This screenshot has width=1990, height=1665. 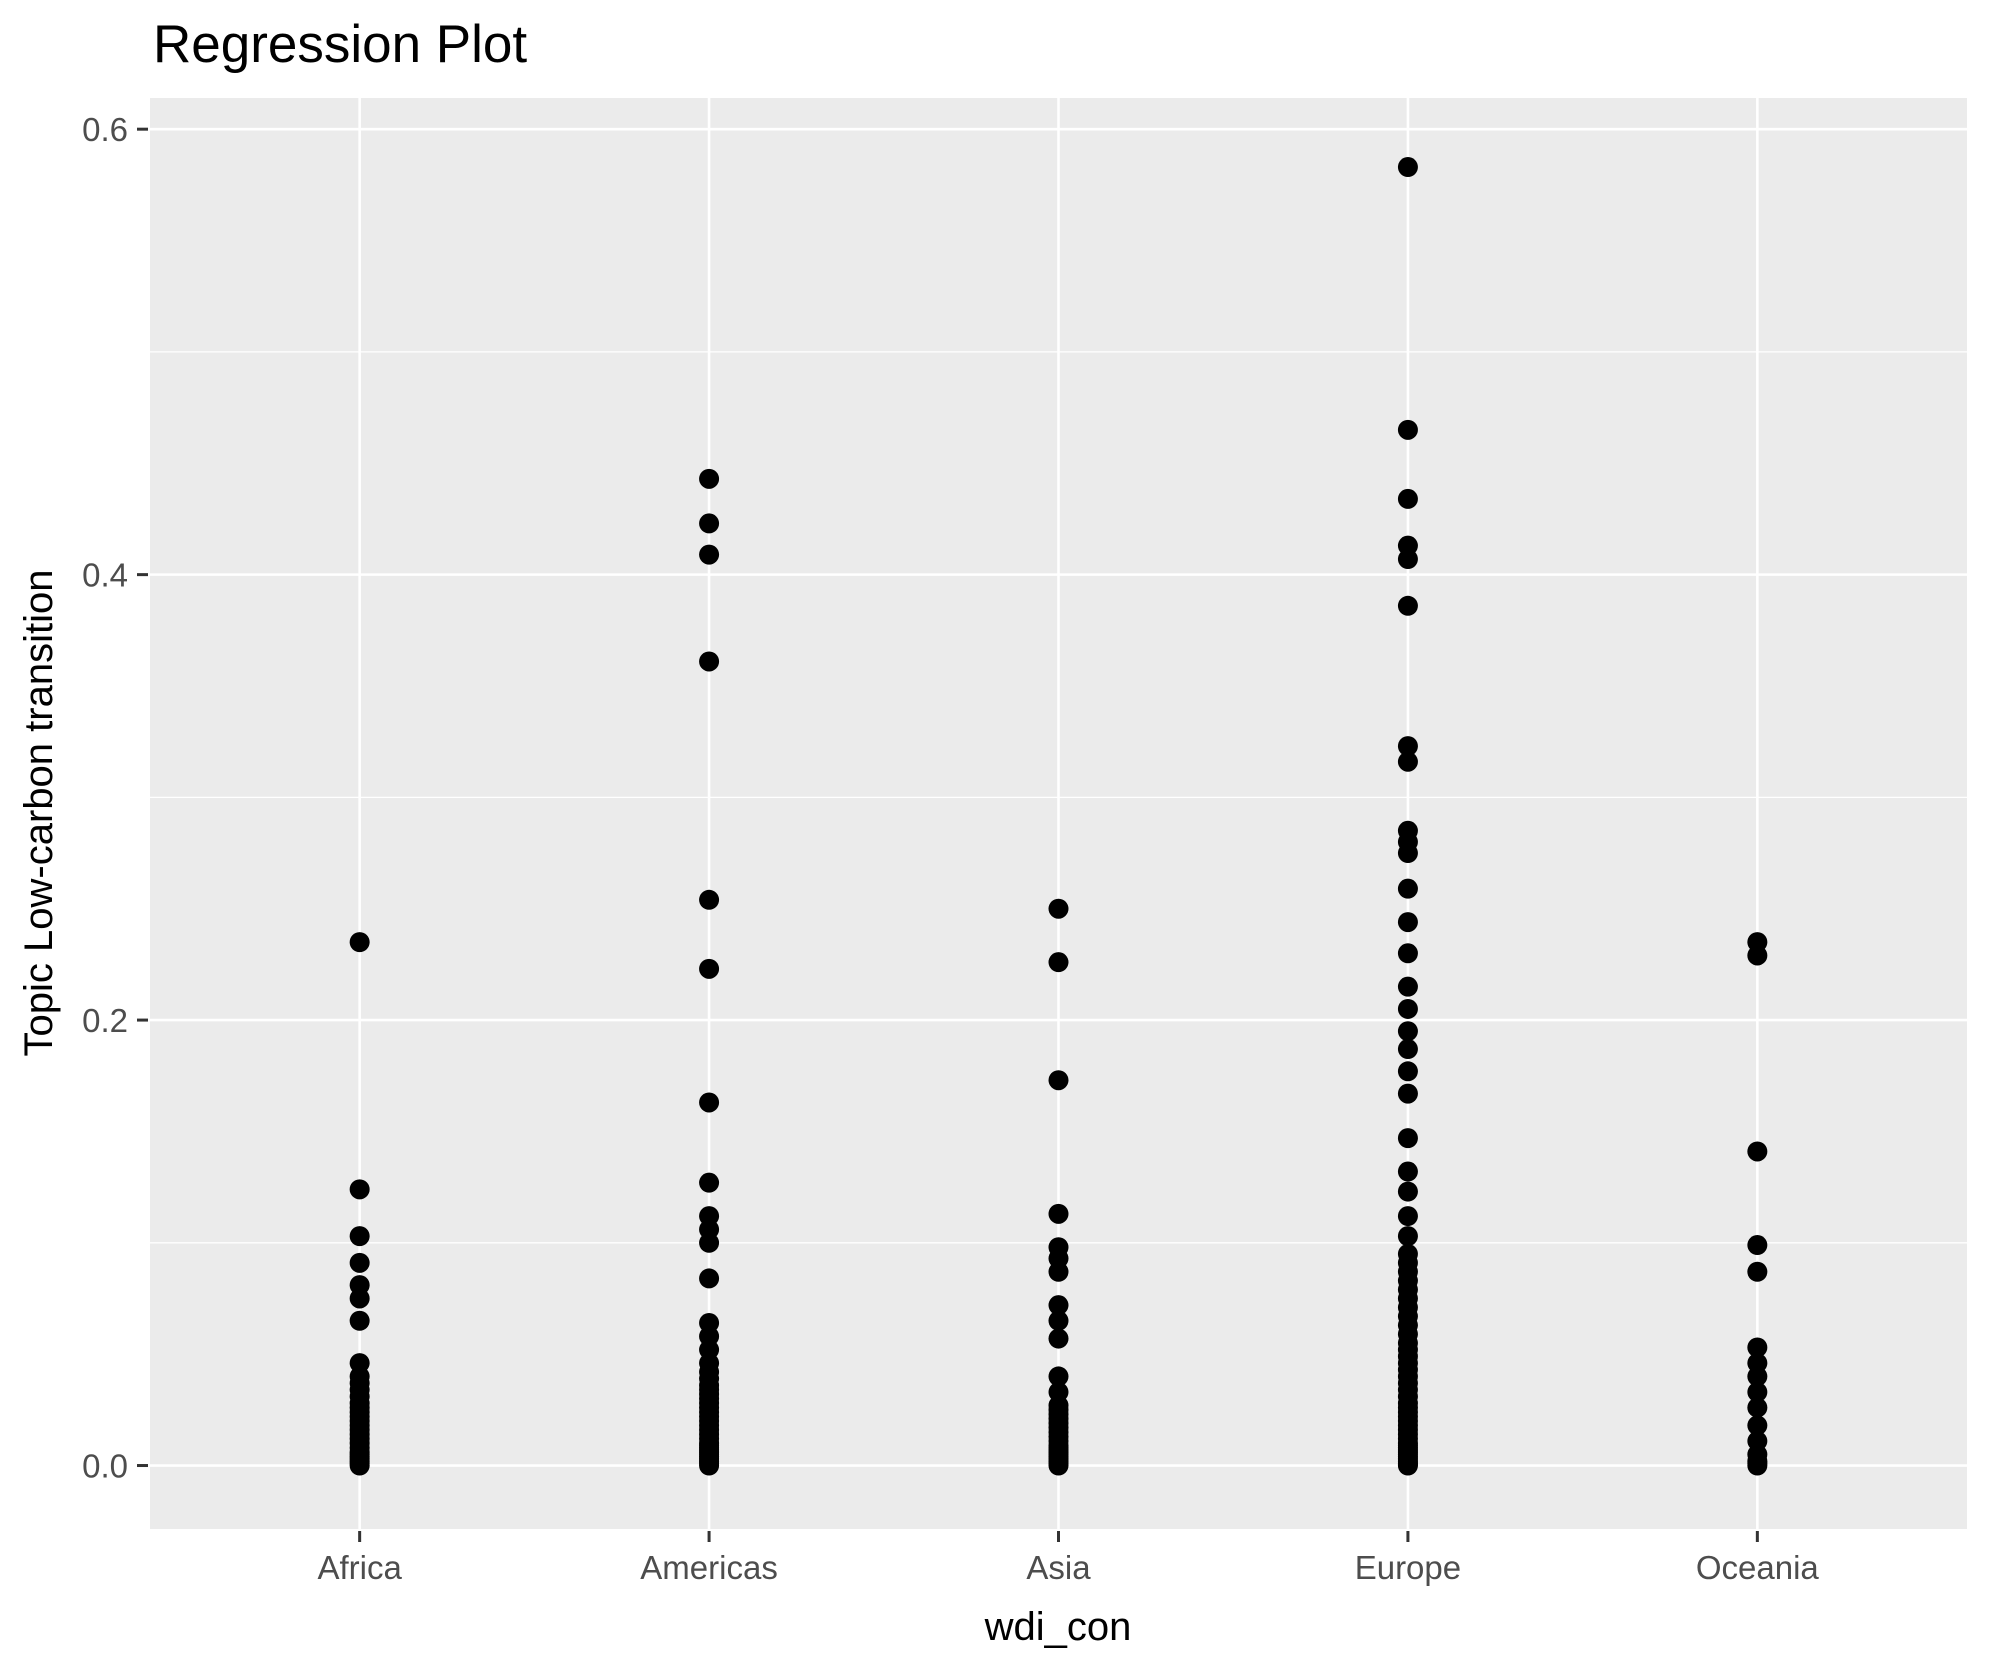 I want to click on y-tick-label: 0.2, so click(x=105, y=1020).